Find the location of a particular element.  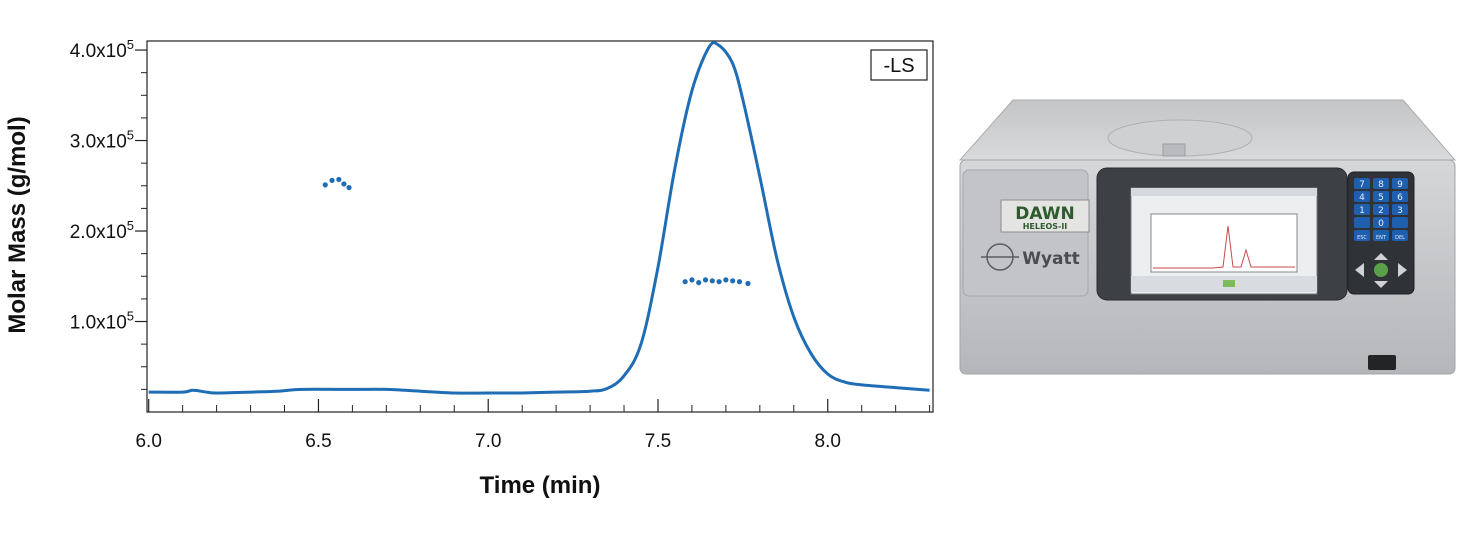

keypad-key-label: 3 is located at coordinates (1400, 211).